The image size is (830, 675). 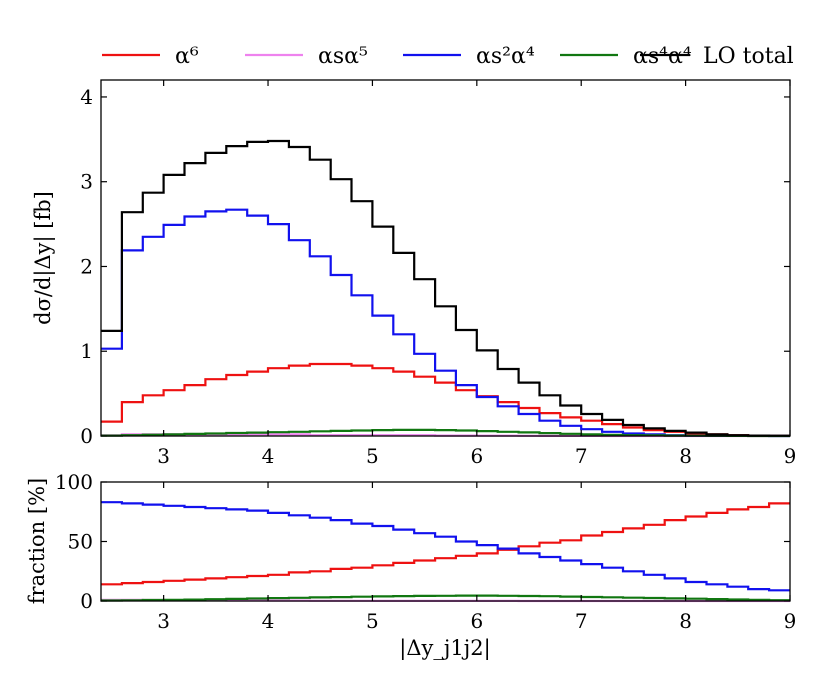 What do you see at coordinates (685, 621) in the screenshot?
I see `bottom-xtick-label-5: 8` at bounding box center [685, 621].